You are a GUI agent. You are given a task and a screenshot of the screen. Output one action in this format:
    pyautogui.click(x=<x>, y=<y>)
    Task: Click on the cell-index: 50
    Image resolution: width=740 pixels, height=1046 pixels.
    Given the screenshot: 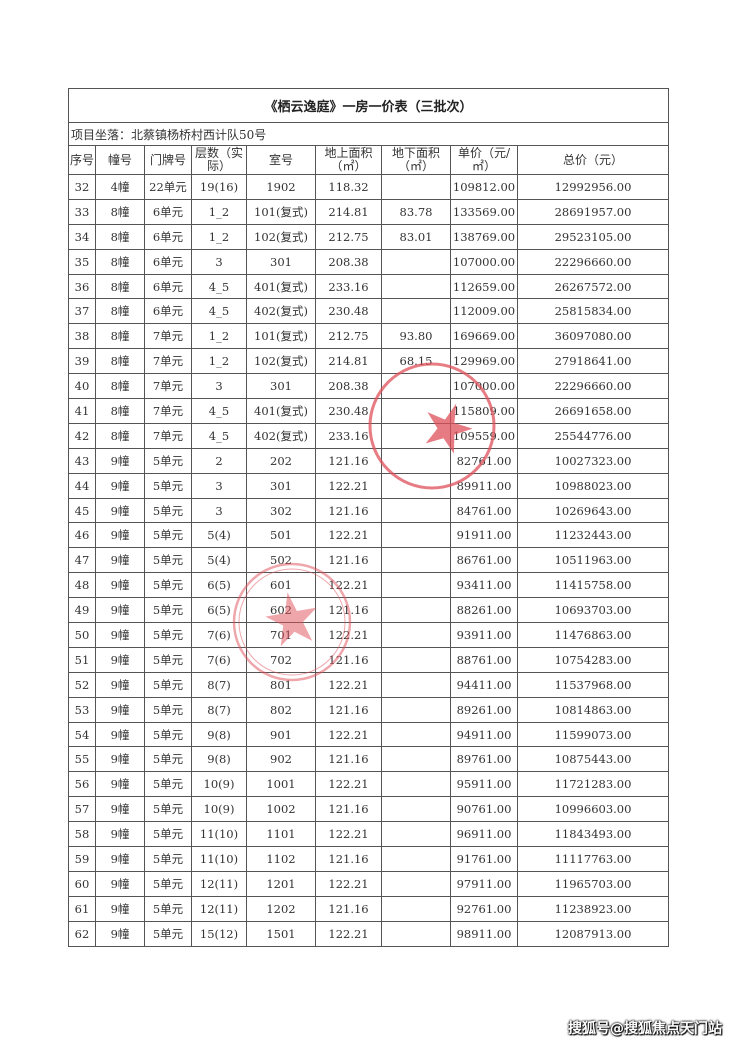 What is the action you would take?
    pyautogui.click(x=82, y=635)
    